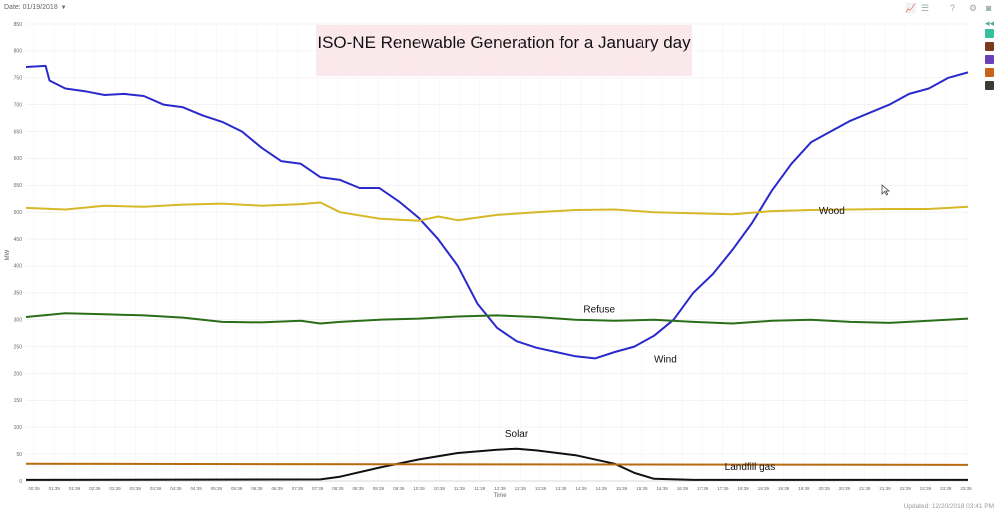  What do you see at coordinates (925, 8) in the screenshot?
I see `list-icon: ☰` at bounding box center [925, 8].